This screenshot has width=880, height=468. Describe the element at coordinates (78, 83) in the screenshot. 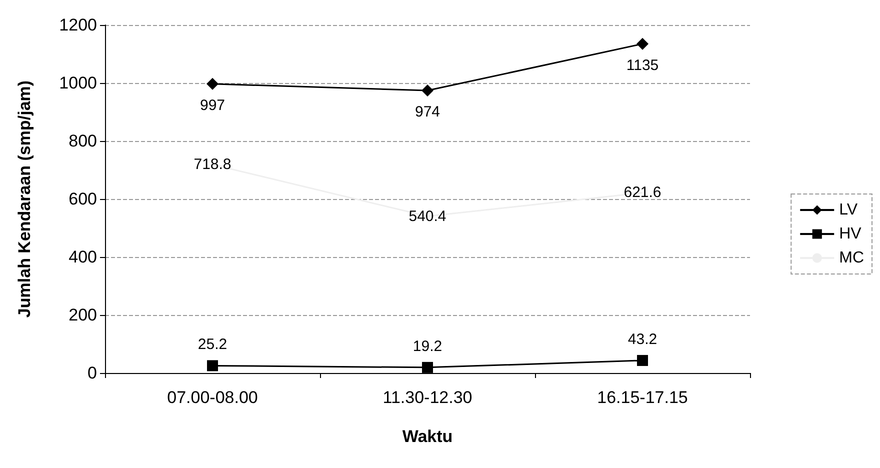

I see `y-tick-label: 1000` at that location.